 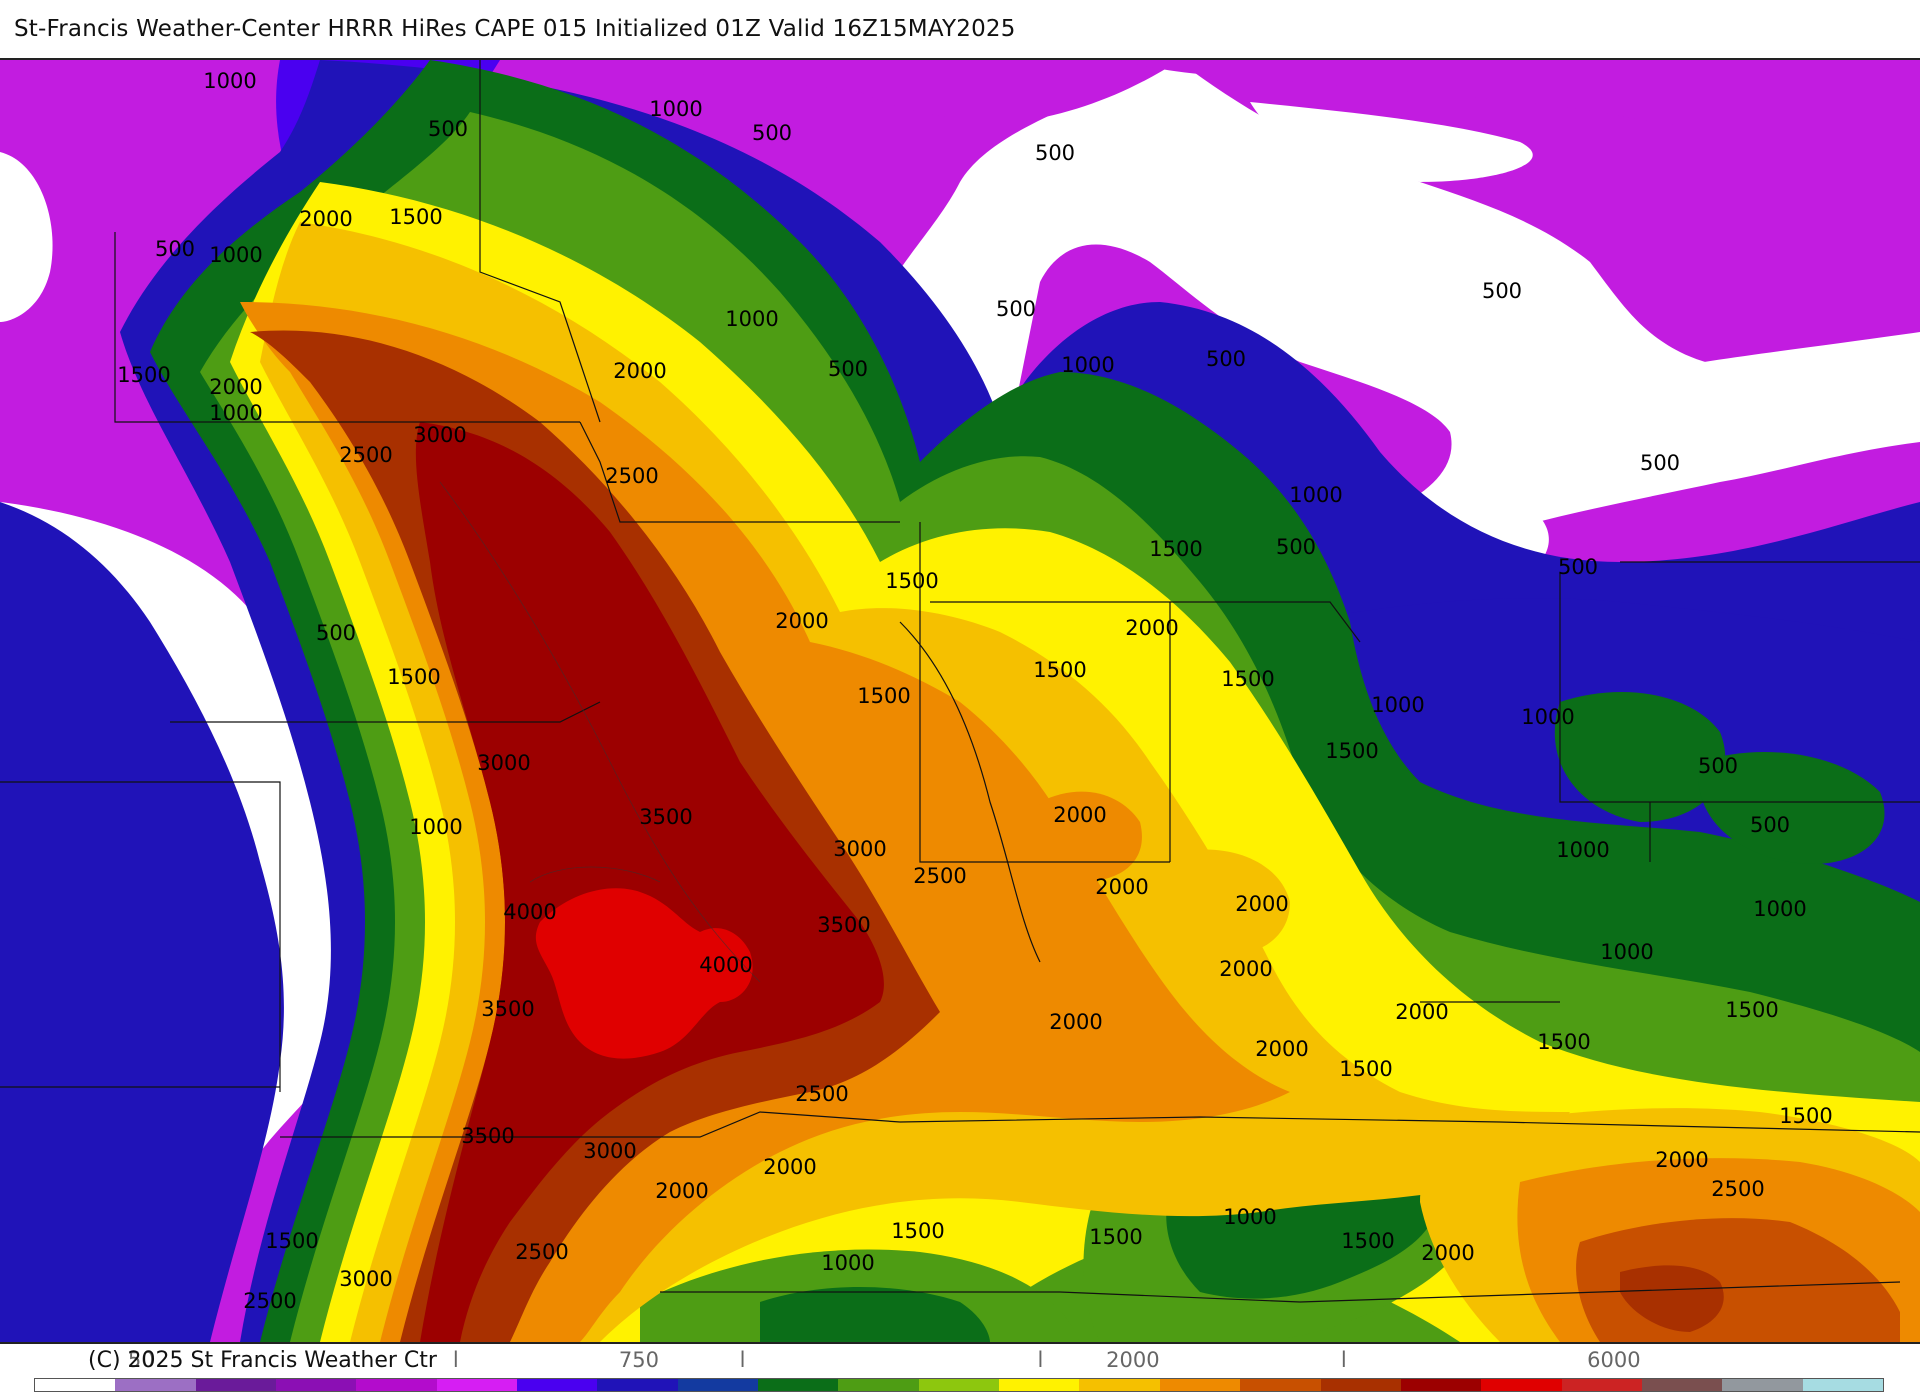 I want to click on cape-colorbar, so click(x=959, y=1385).